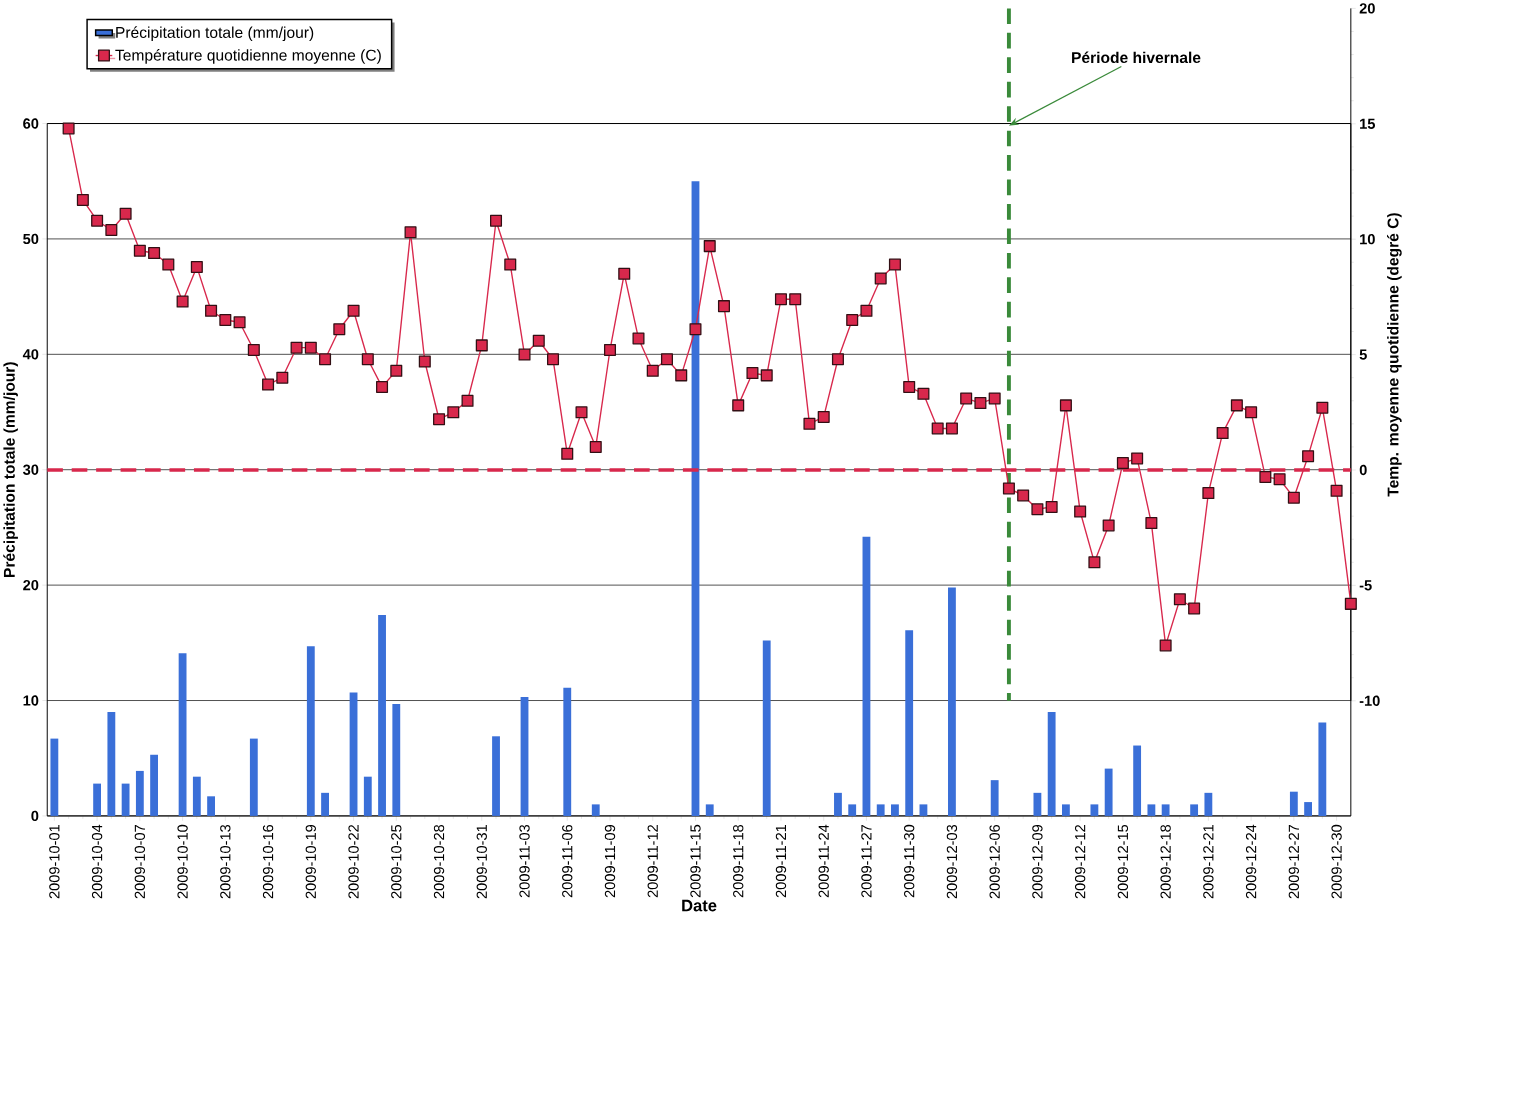 Image resolution: width=1516 pixels, height=1120 pixels. Describe the element at coordinates (1368, 123) in the screenshot. I see `y2-tick-label: 15` at that location.